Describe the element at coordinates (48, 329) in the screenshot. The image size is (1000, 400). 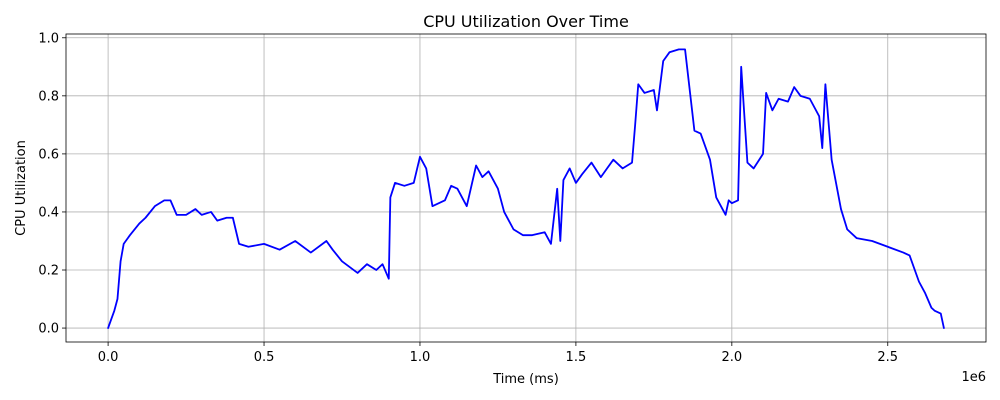
I see `y-tick-label: 0.0` at that location.